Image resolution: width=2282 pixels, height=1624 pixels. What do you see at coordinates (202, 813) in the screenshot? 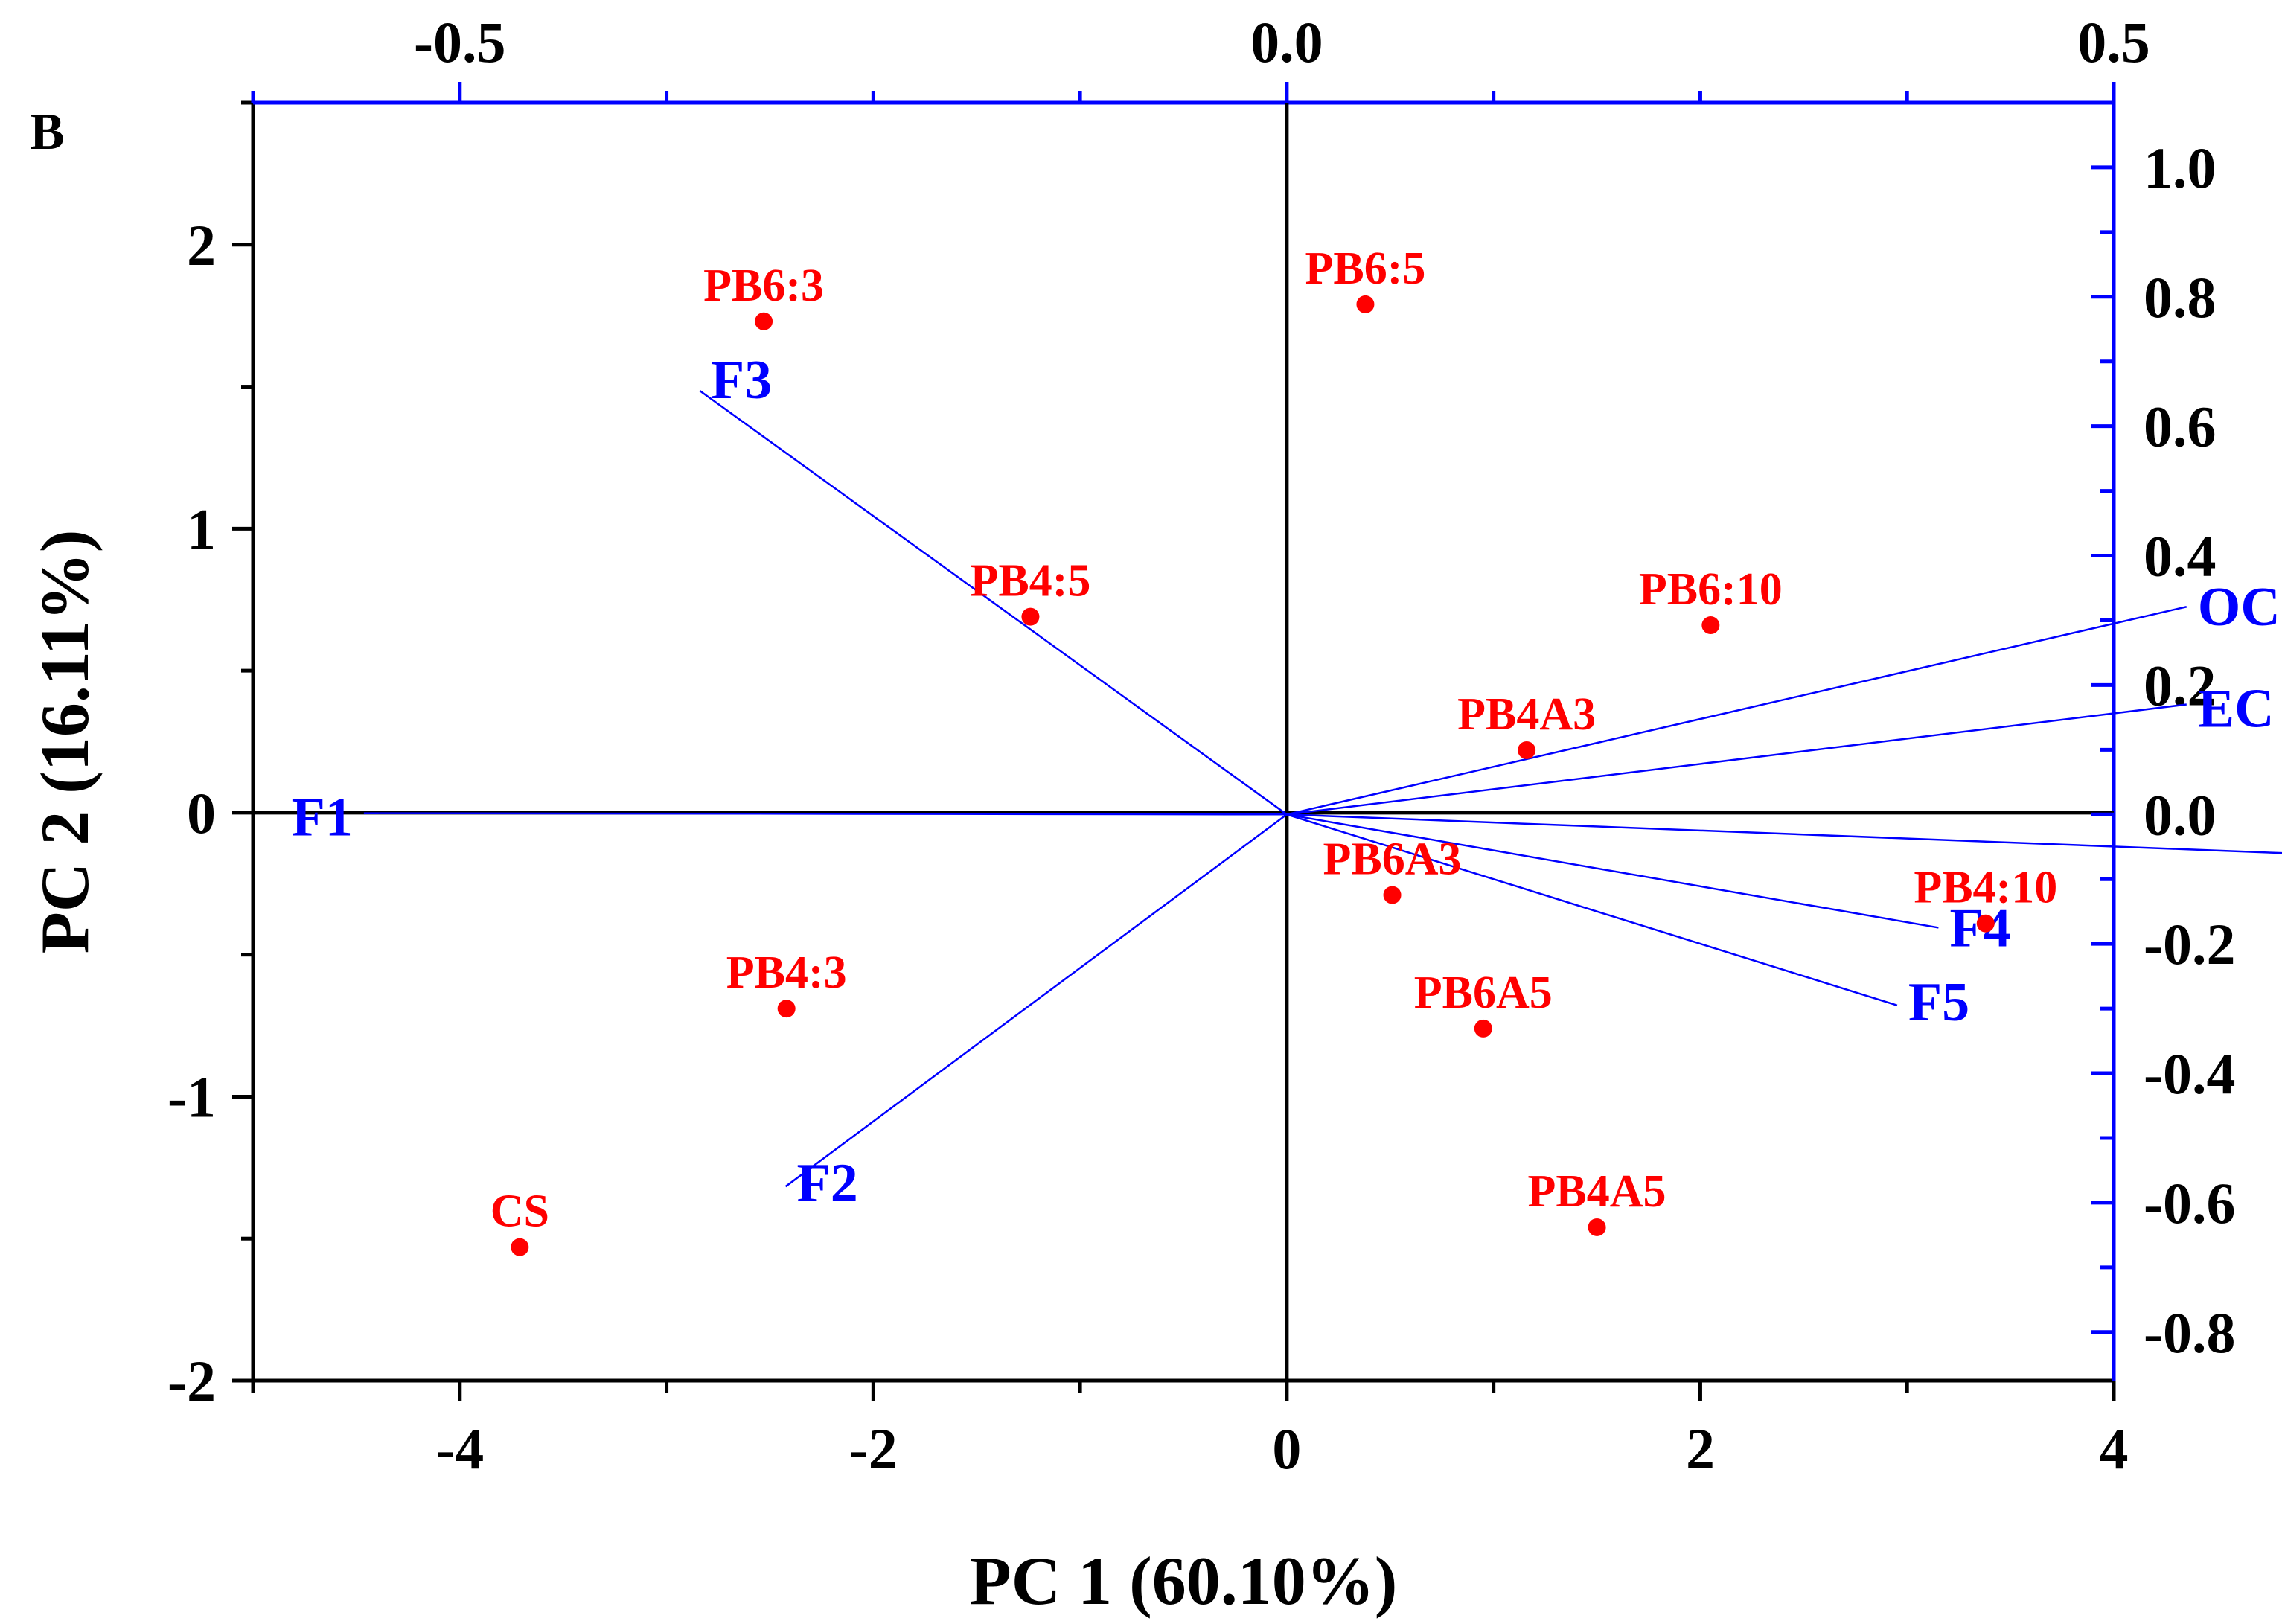
I see `y-tick-label: 0` at bounding box center [202, 813].